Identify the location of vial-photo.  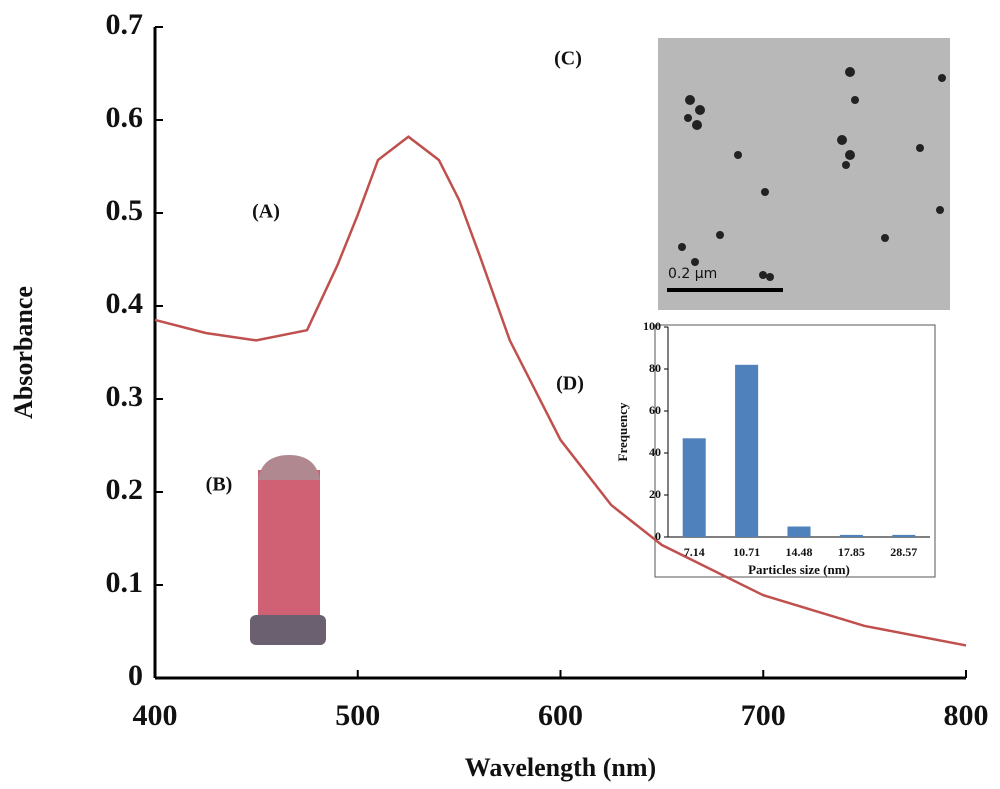
(288, 550).